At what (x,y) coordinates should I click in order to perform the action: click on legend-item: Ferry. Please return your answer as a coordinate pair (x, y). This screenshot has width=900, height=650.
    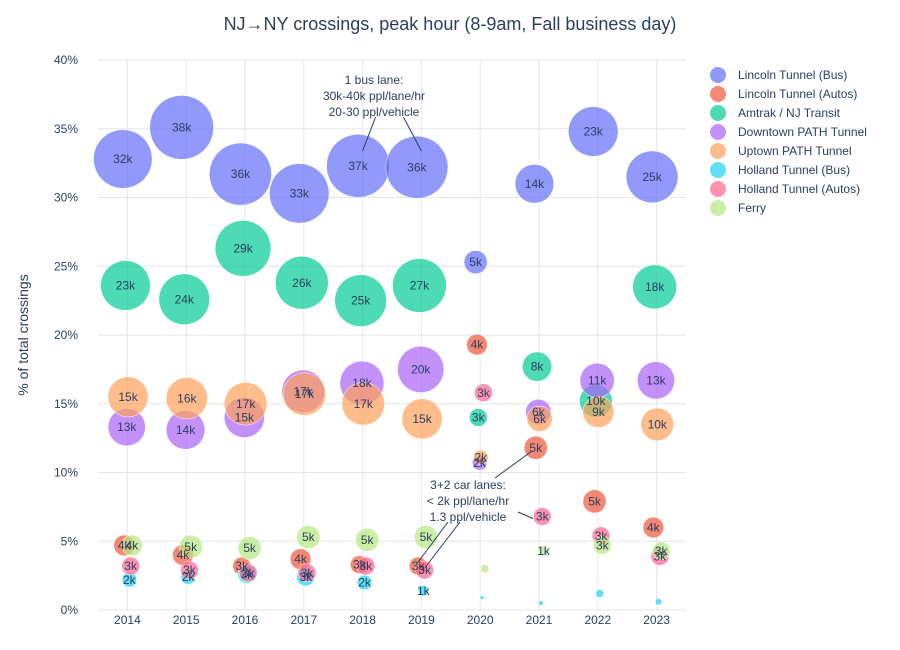
    Looking at the image, I should click on (738, 208).